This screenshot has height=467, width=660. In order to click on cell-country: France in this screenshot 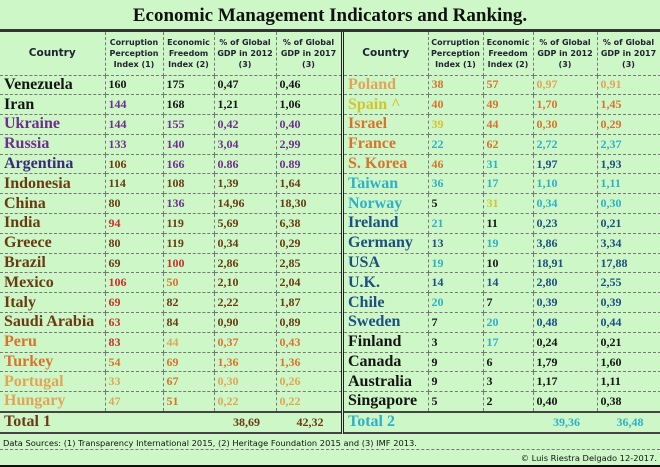, I will do `click(386, 144)`.